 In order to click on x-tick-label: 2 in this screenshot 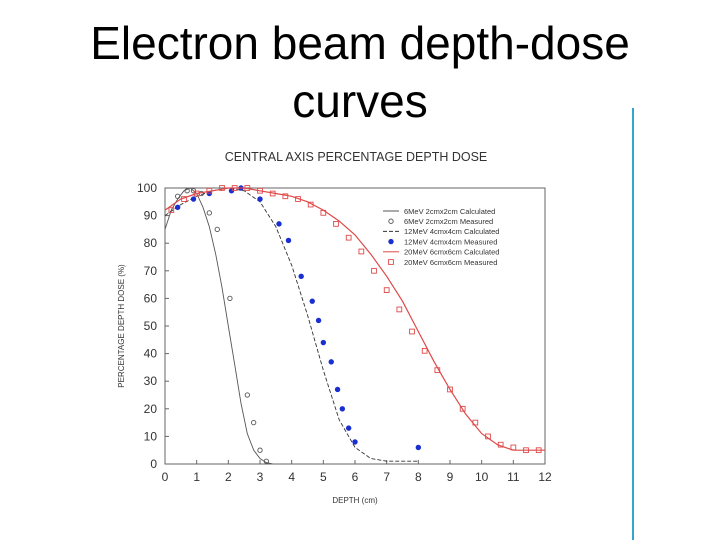, I will do `click(228, 477)`.